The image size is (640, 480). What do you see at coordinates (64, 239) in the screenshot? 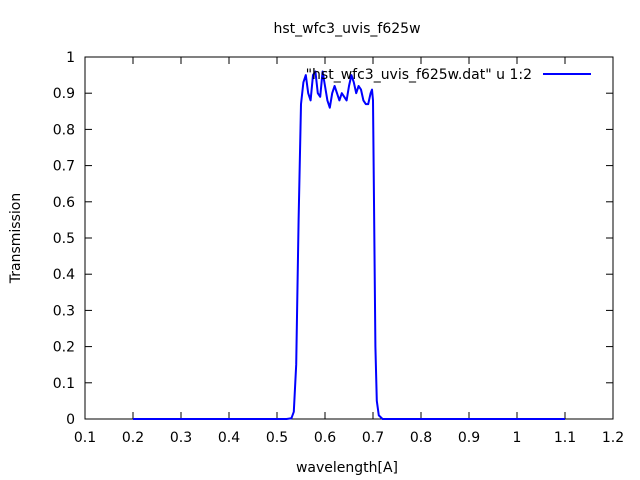
I see `y-tick-label: 0.5` at bounding box center [64, 239].